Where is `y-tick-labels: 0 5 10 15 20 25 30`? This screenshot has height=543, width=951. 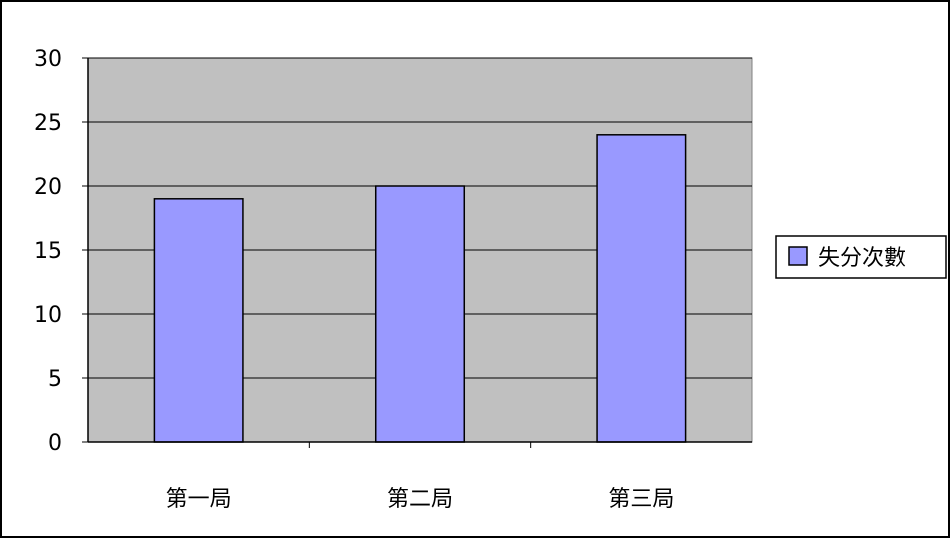 y-tick-labels: 0 5 10 15 20 25 30 is located at coordinates (48, 251).